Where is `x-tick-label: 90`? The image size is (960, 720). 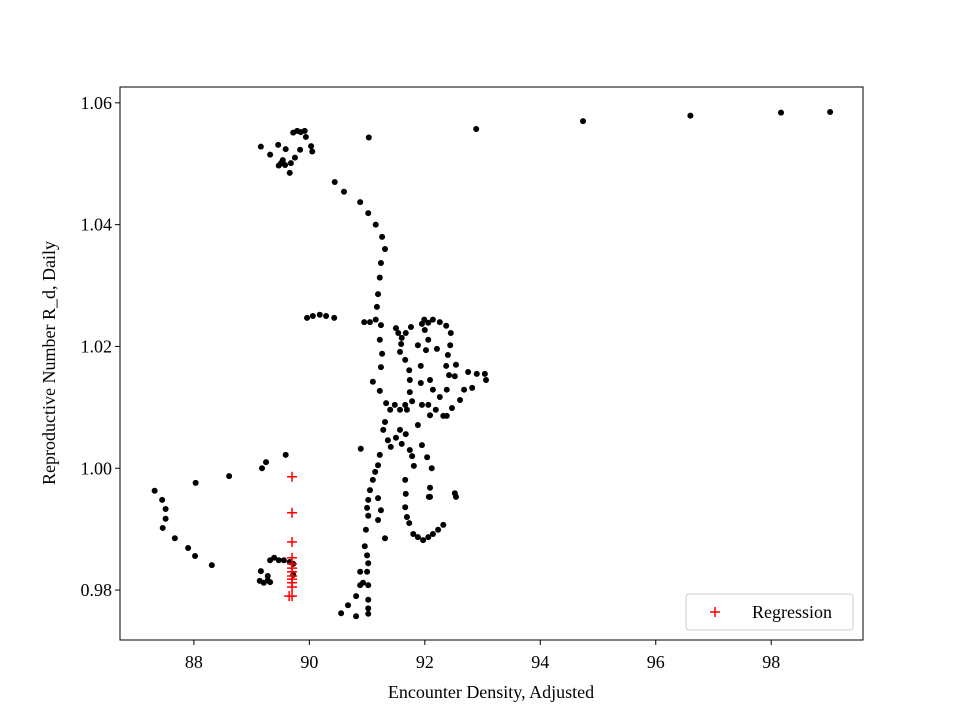
x-tick-label: 90 is located at coordinates (309, 662).